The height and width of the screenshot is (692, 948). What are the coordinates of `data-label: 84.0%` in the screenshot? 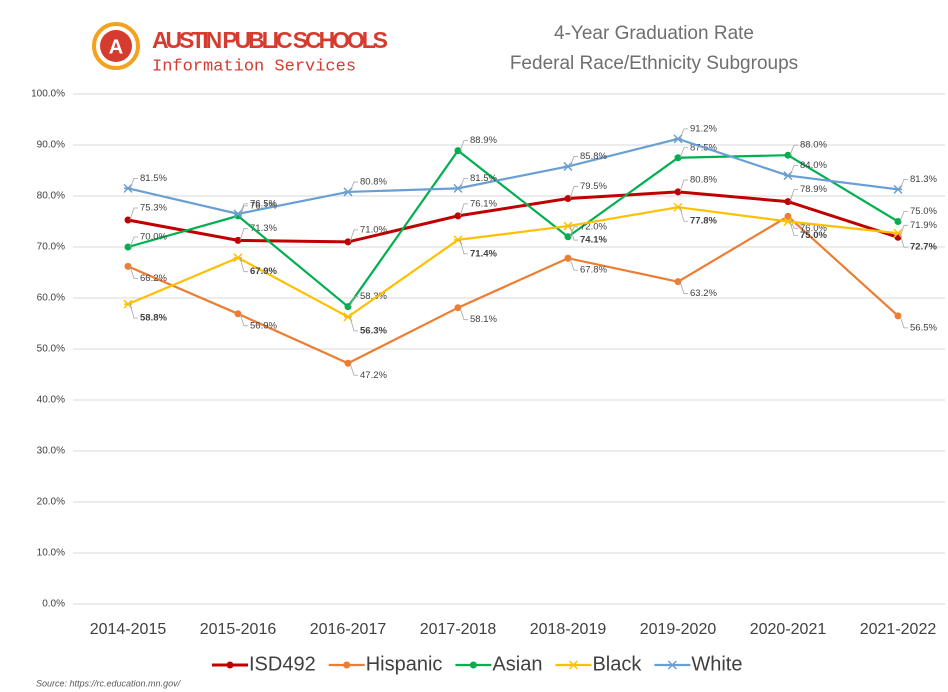 It's located at (813, 165).